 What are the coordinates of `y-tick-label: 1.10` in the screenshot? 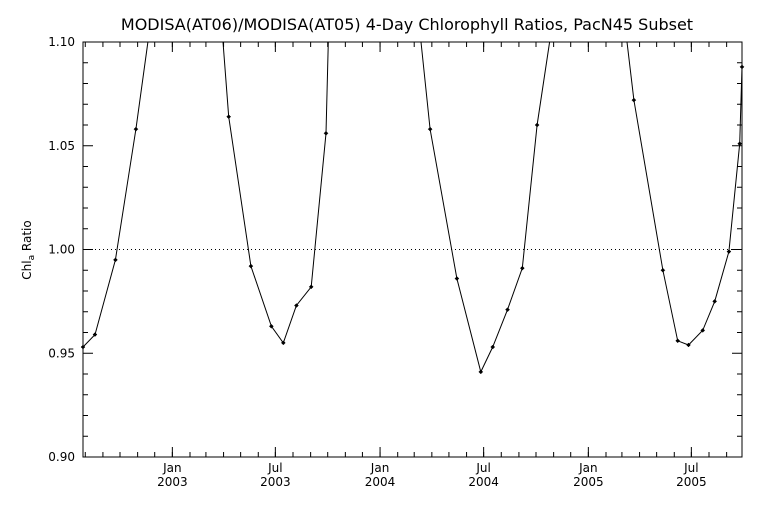 It's located at (61, 42).